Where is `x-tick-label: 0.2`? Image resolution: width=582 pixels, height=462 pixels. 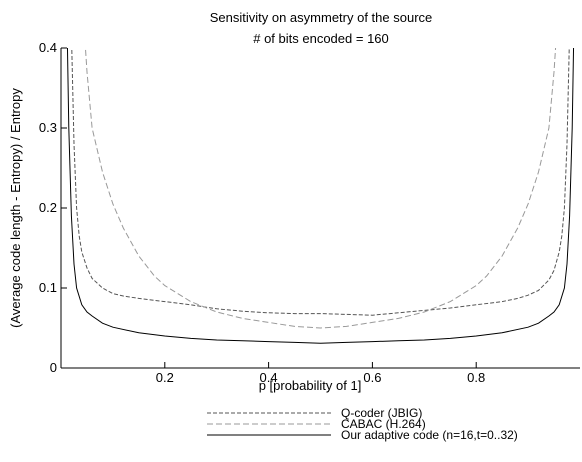 x-tick-label: 0.2 is located at coordinates (165, 377).